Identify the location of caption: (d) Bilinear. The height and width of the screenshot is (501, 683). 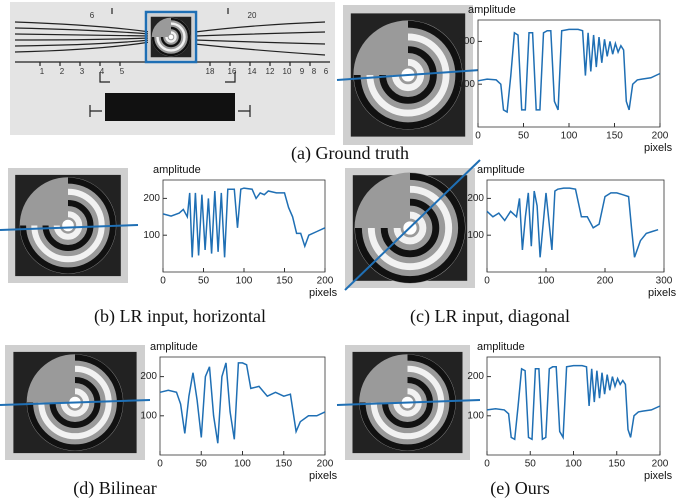
(114, 488).